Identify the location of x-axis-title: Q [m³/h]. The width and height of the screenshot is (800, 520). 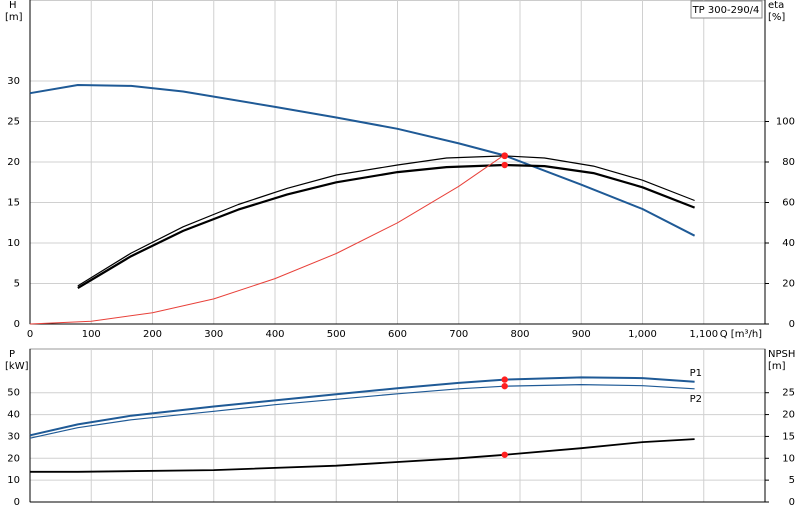
(741, 334).